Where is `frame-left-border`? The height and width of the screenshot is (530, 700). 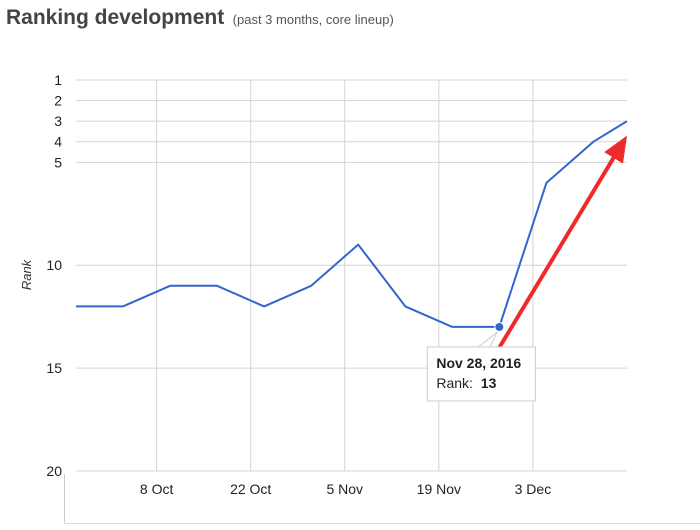
frame-left-border is located at coordinates (64, 499).